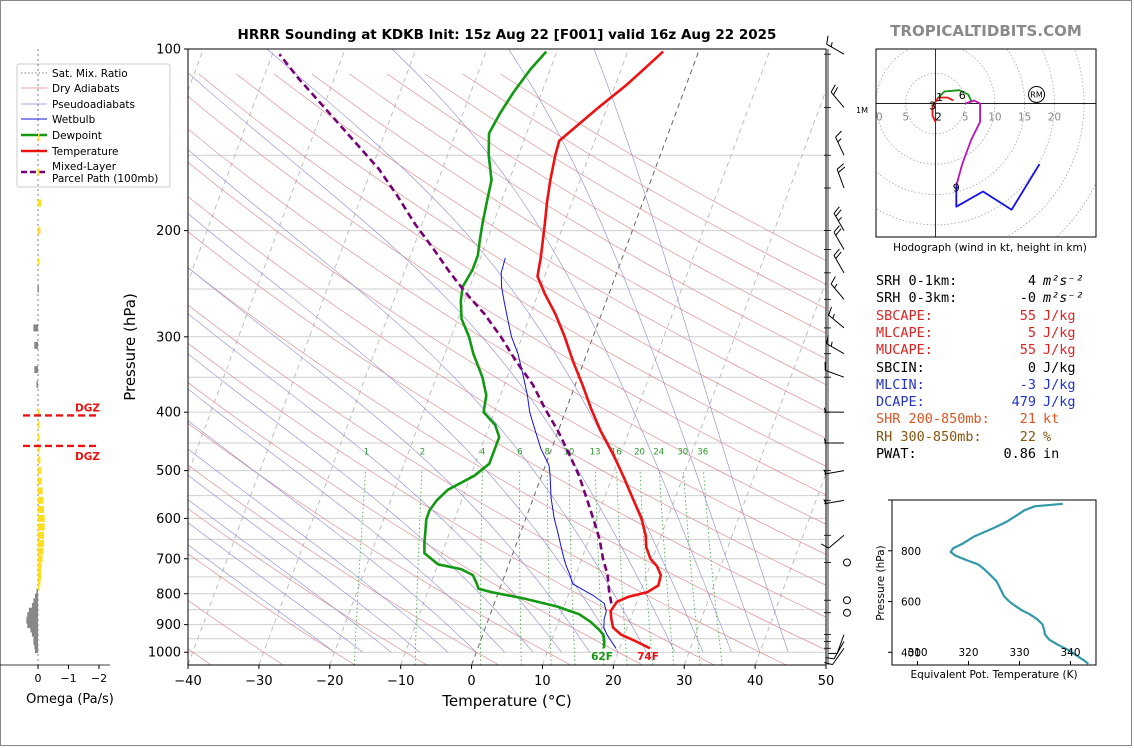  Describe the element at coordinates (68, 678) in the screenshot. I see `omega-x-tick-label: −1` at that location.